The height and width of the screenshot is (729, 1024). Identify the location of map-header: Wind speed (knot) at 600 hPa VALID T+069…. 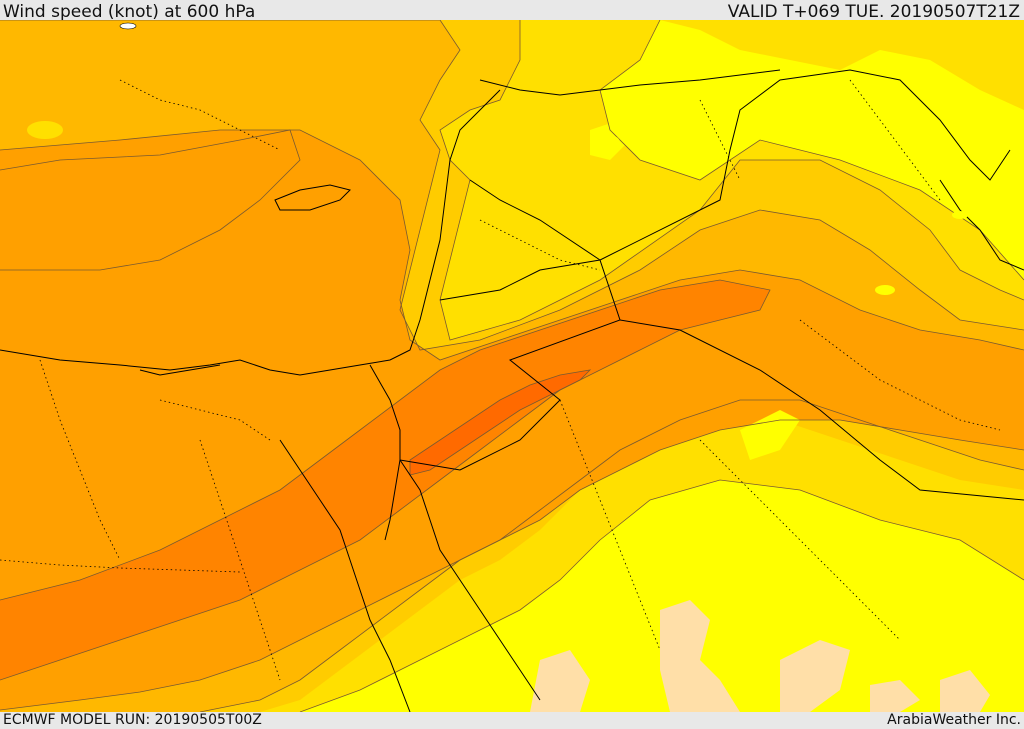
(512, 11).